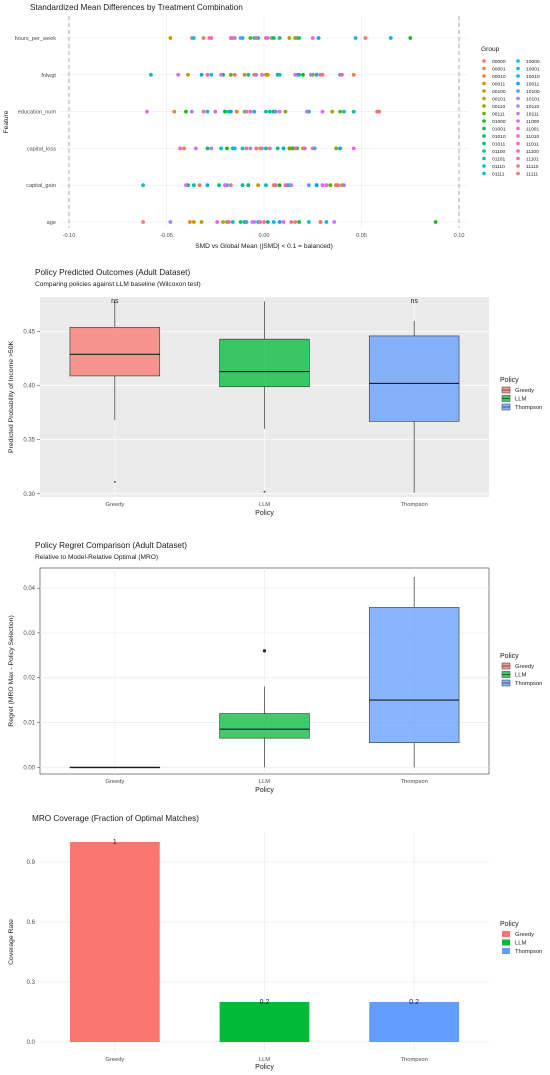  I want to click on legend-label: 01100, so click(499, 152).